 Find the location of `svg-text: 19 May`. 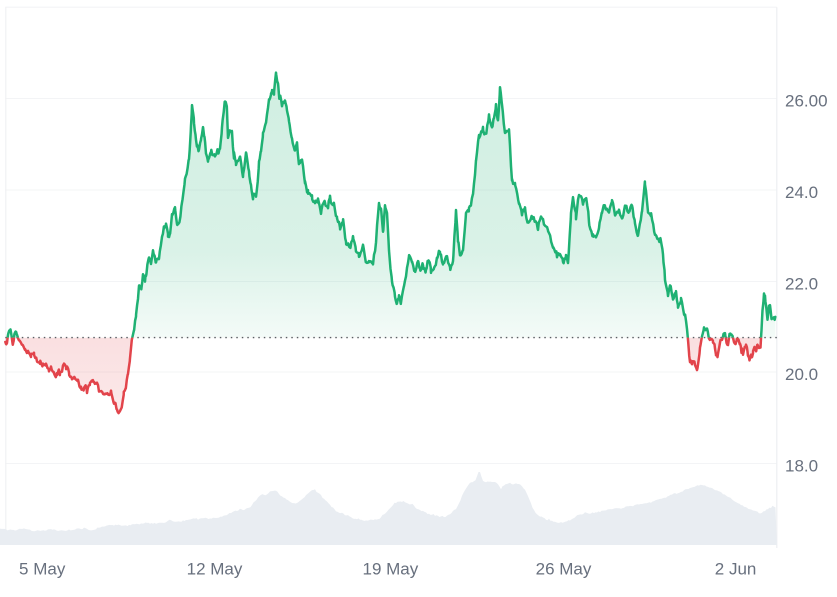

svg-text: 19 May is located at coordinates (391, 569).